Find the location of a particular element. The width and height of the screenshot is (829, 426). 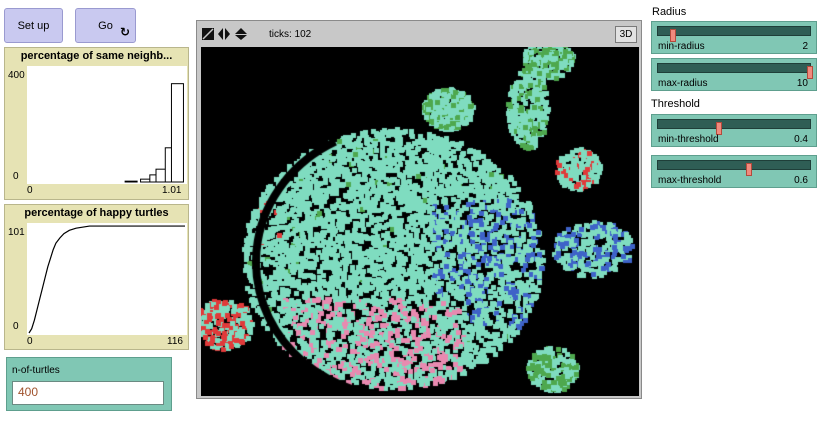

go-button-label: Go is located at coordinates (105, 25).